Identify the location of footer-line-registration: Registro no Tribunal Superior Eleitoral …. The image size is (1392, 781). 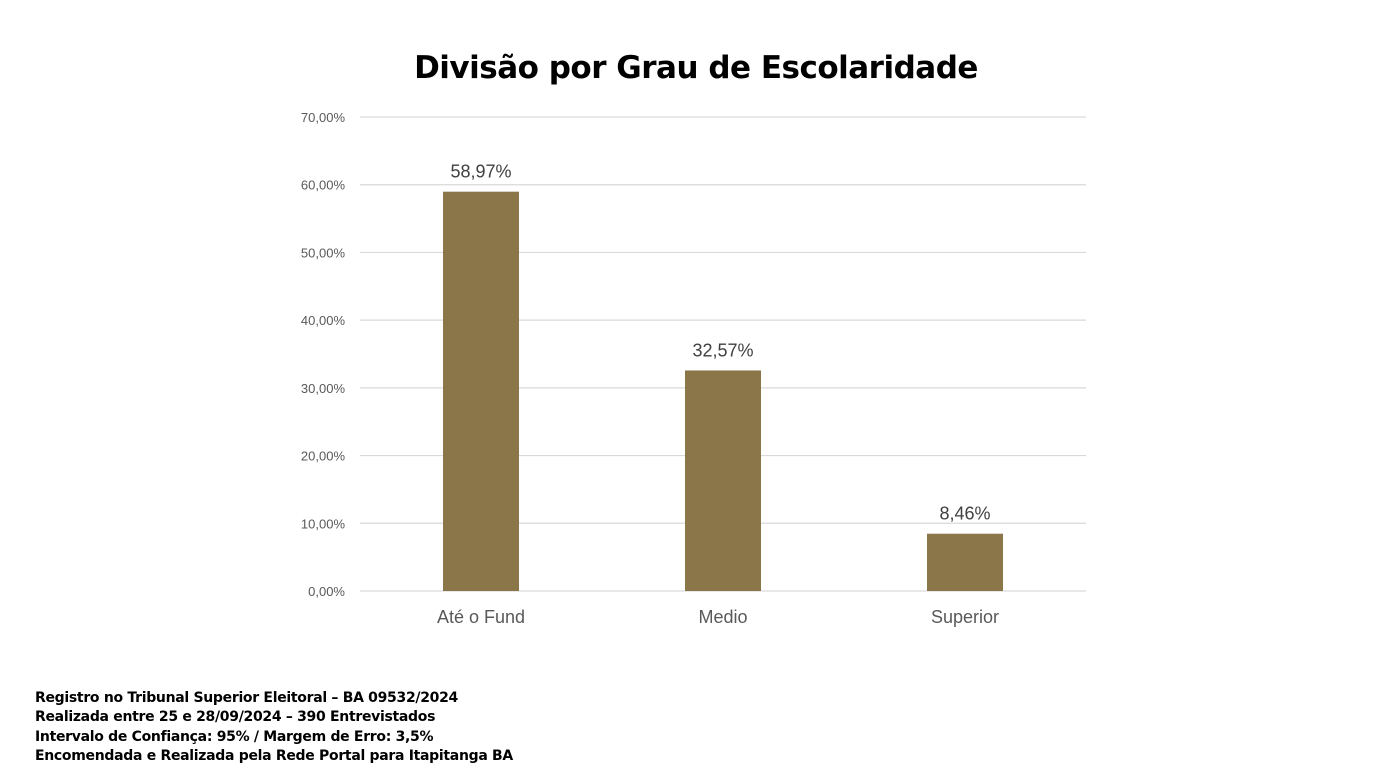
(246, 698).